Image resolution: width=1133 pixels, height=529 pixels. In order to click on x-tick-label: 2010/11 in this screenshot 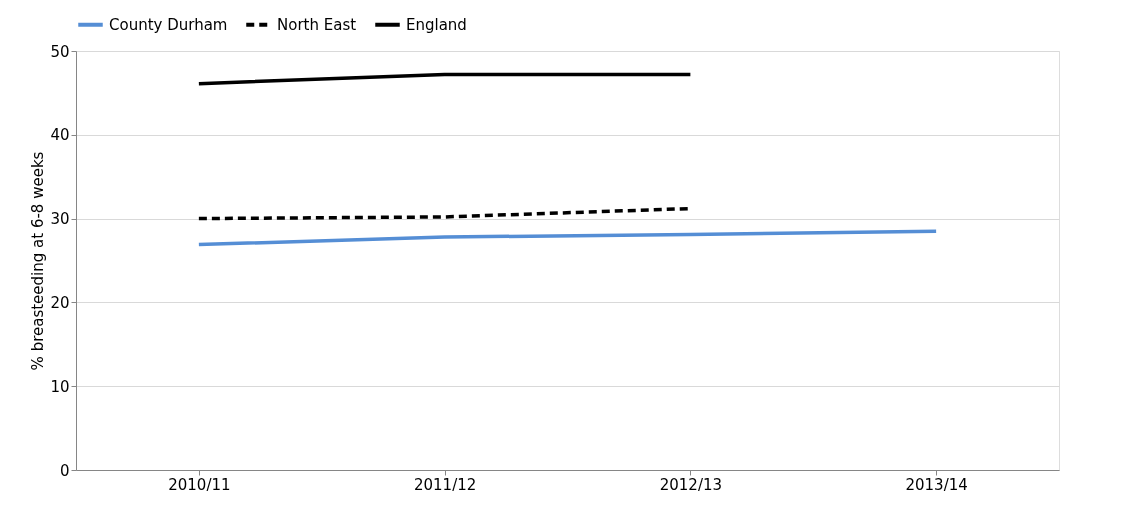, I will do `click(199, 484)`.